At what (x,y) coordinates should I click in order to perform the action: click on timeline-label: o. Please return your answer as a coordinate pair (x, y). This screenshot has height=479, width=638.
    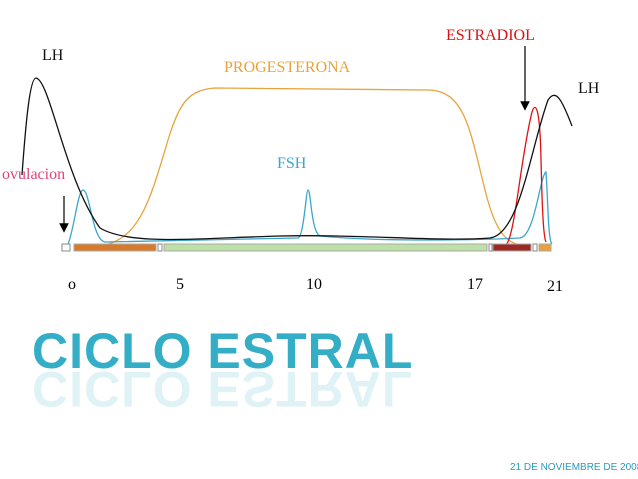
    Looking at the image, I should click on (72, 284).